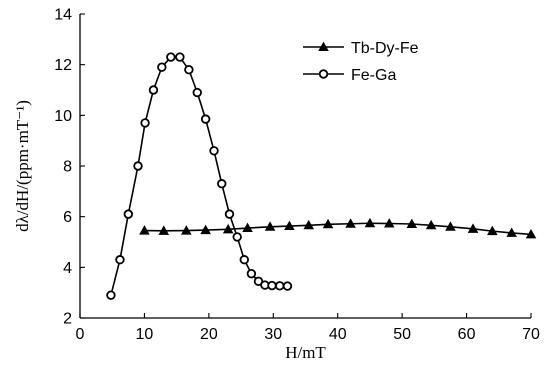 Image resolution: width=546 pixels, height=371 pixels. Describe the element at coordinates (323, 74) in the screenshot. I see `legend-marker-fe-ga` at that location.